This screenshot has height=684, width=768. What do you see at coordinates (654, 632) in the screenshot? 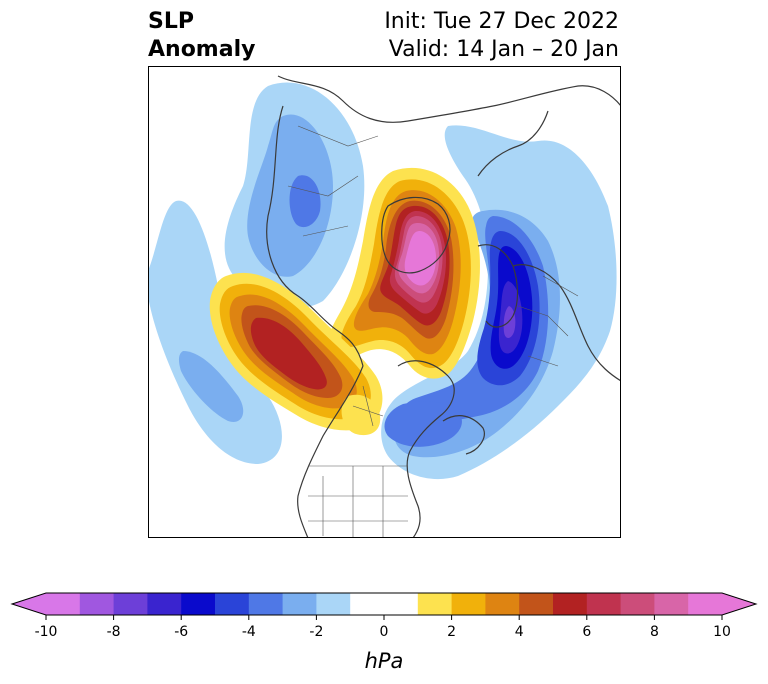
I see `colorbar-tick-label: 8` at bounding box center [654, 632].